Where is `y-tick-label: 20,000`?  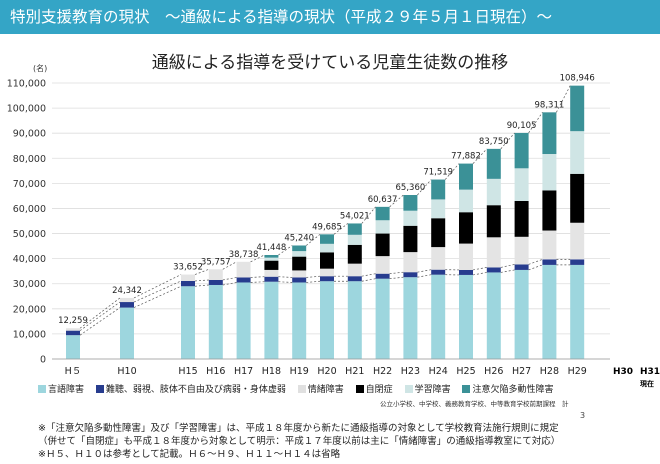
y-tick-label: 20,000 is located at coordinates (29, 309).